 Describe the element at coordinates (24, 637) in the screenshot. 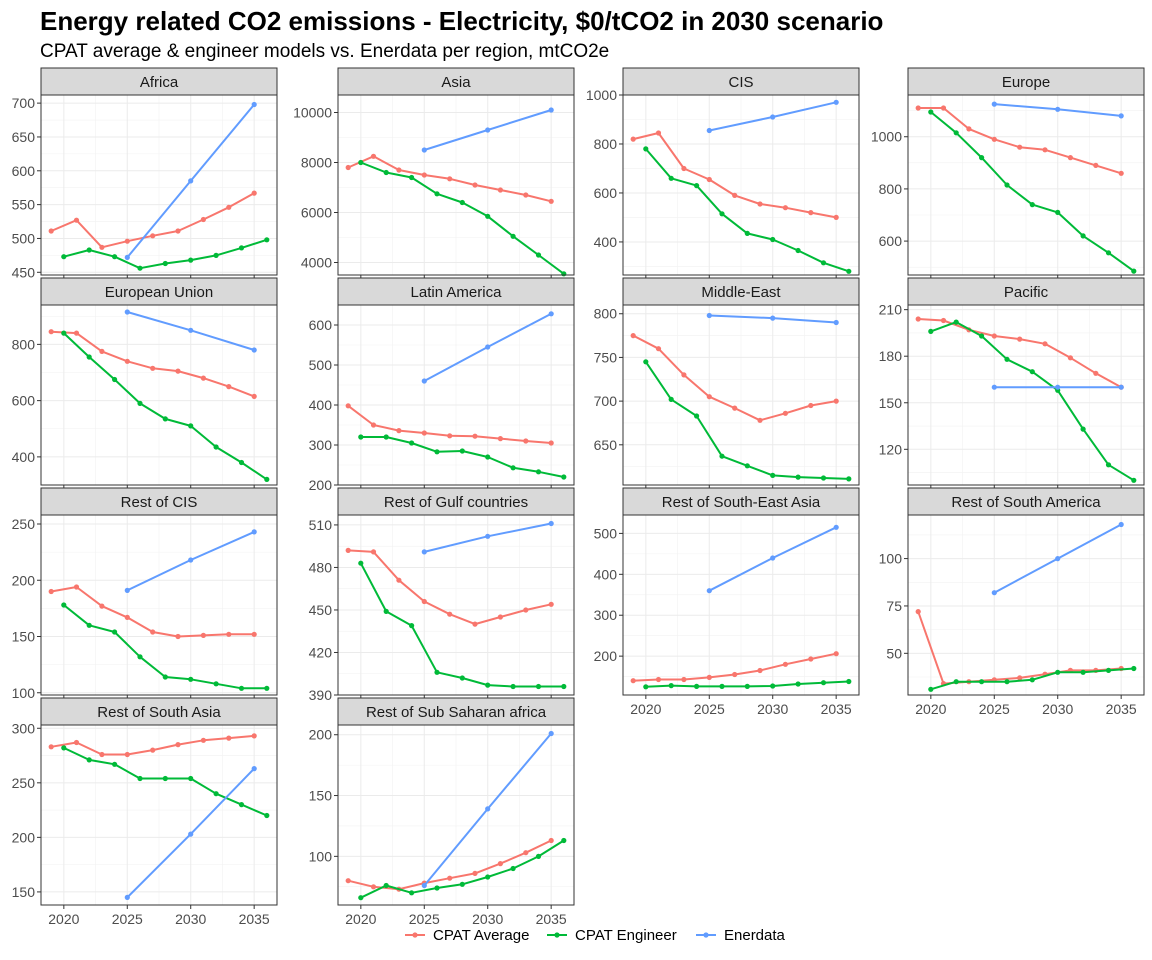

I see `y-tick-label: 150` at that location.